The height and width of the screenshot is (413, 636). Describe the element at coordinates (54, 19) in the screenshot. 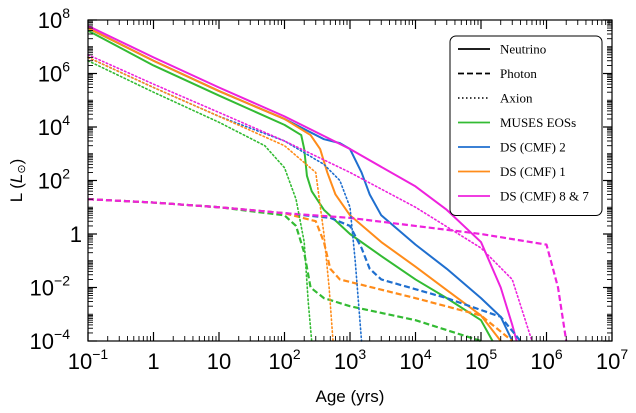

I see `y-tick-label: 10⁸` at that location.